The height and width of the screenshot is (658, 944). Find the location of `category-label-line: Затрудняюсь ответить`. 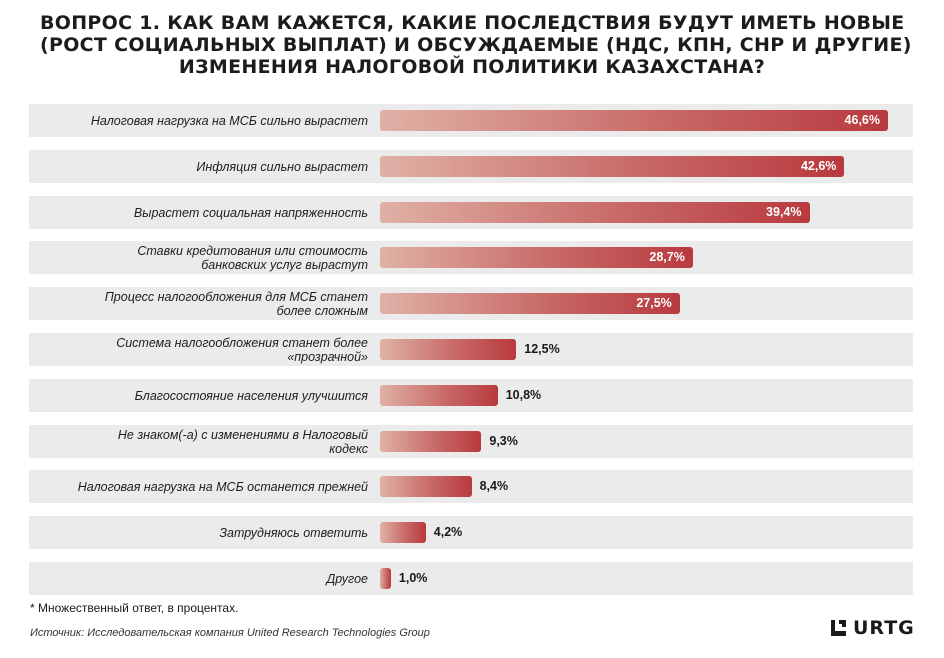

category-label-line: Затрудняюсь ответить is located at coordinates (293, 532).